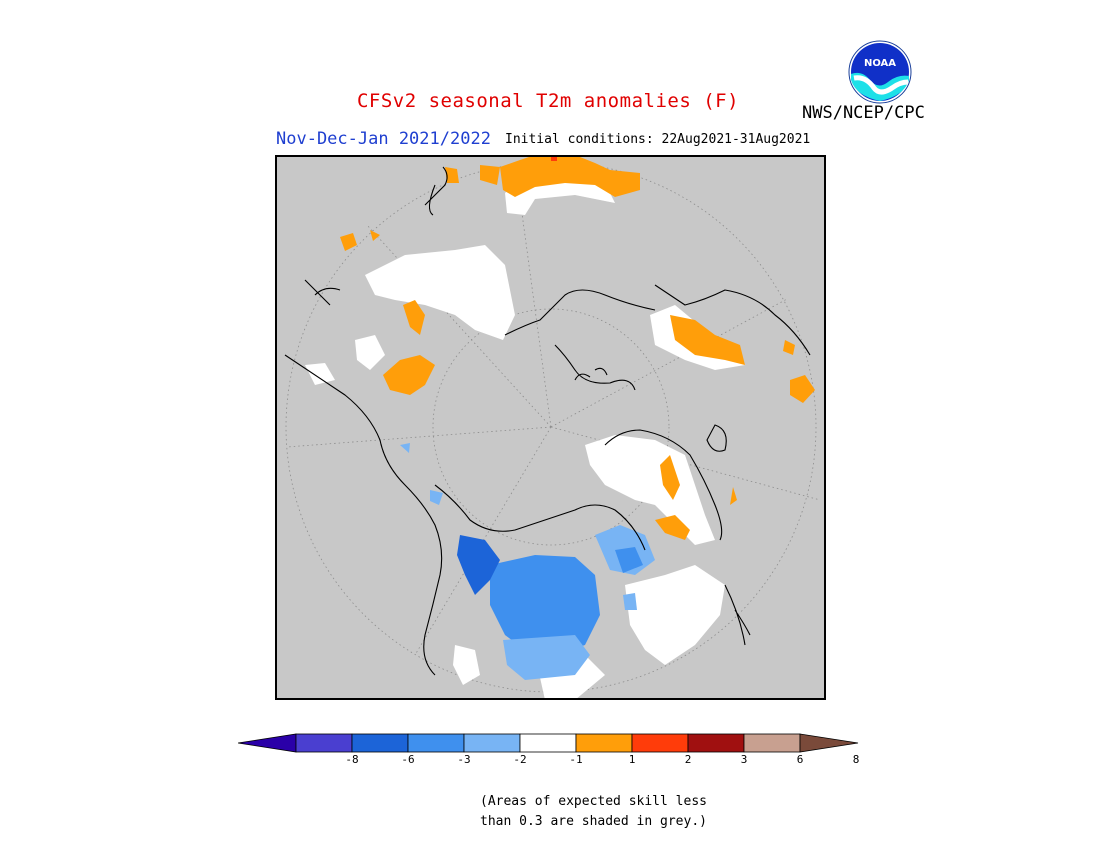  Describe the element at coordinates (658, 139) in the screenshot. I see `initial-conditions: Initial conditions: 22Aug2021-31Aug2021` at that location.